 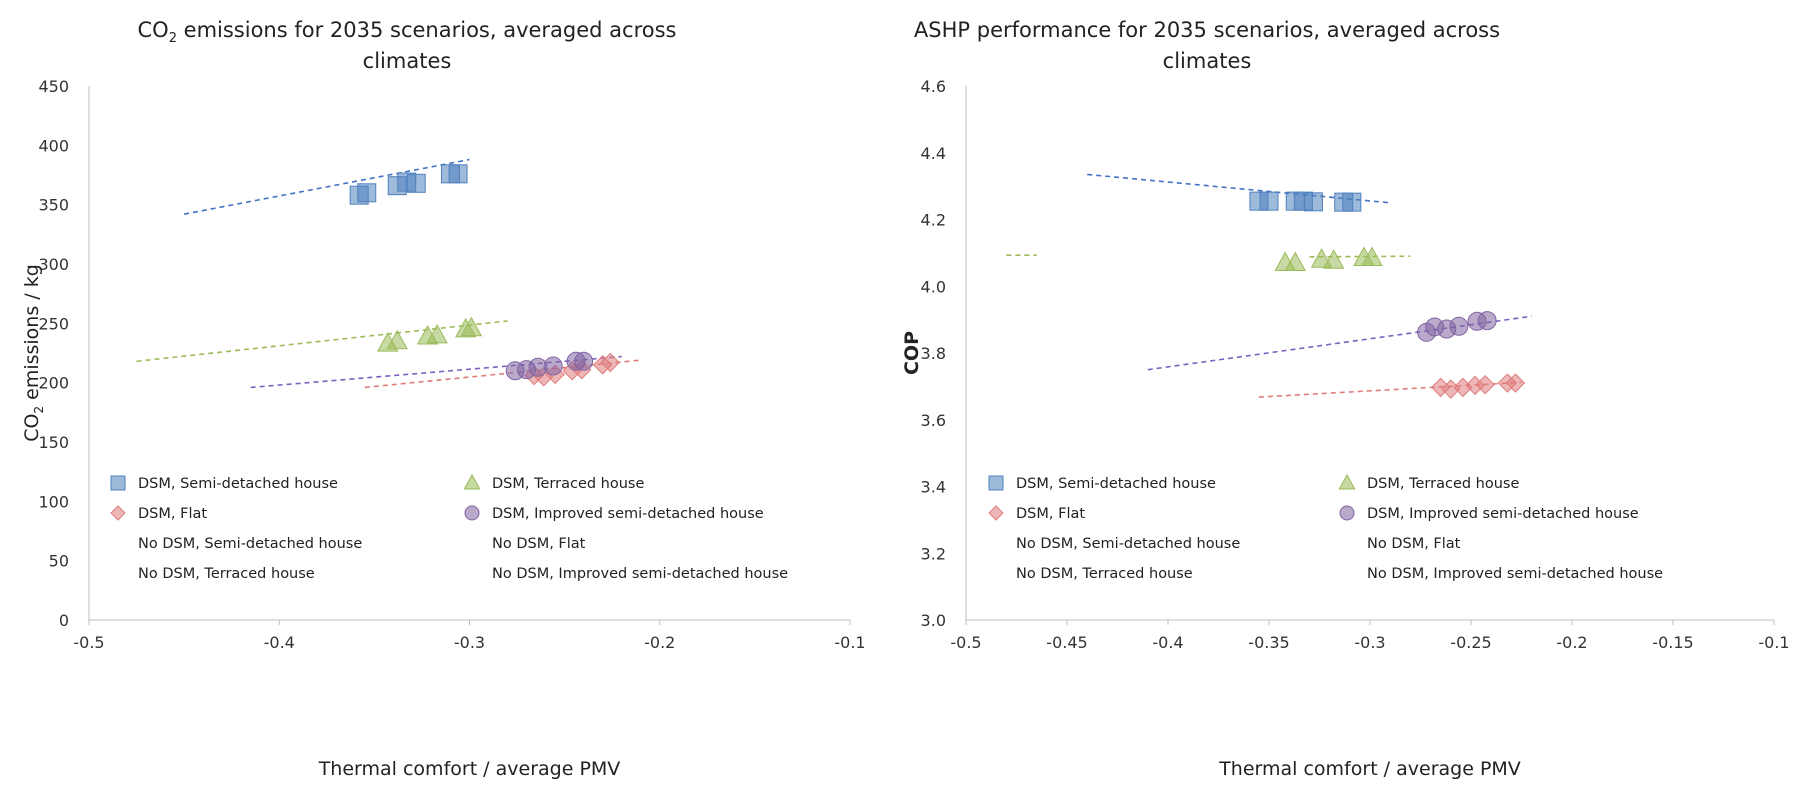 What do you see at coordinates (933, 86) in the screenshot?
I see `y-tick-label: 4.6` at bounding box center [933, 86].